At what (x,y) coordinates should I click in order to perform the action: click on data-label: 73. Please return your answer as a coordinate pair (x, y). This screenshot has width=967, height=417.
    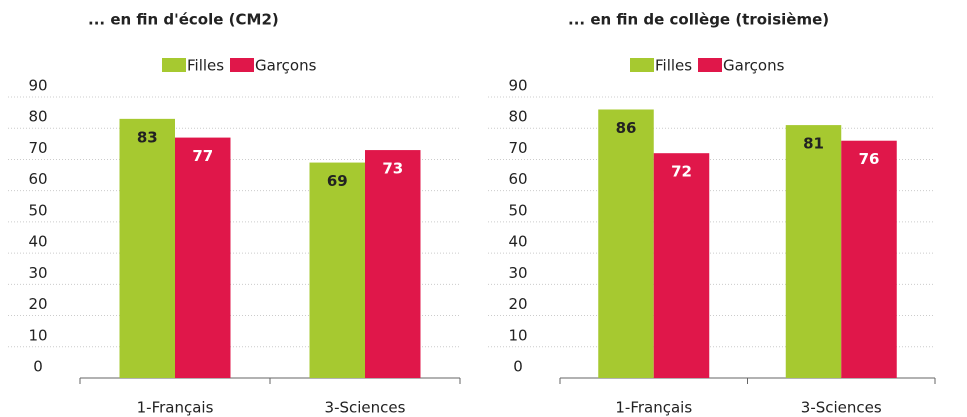
    Looking at the image, I should click on (392, 169).